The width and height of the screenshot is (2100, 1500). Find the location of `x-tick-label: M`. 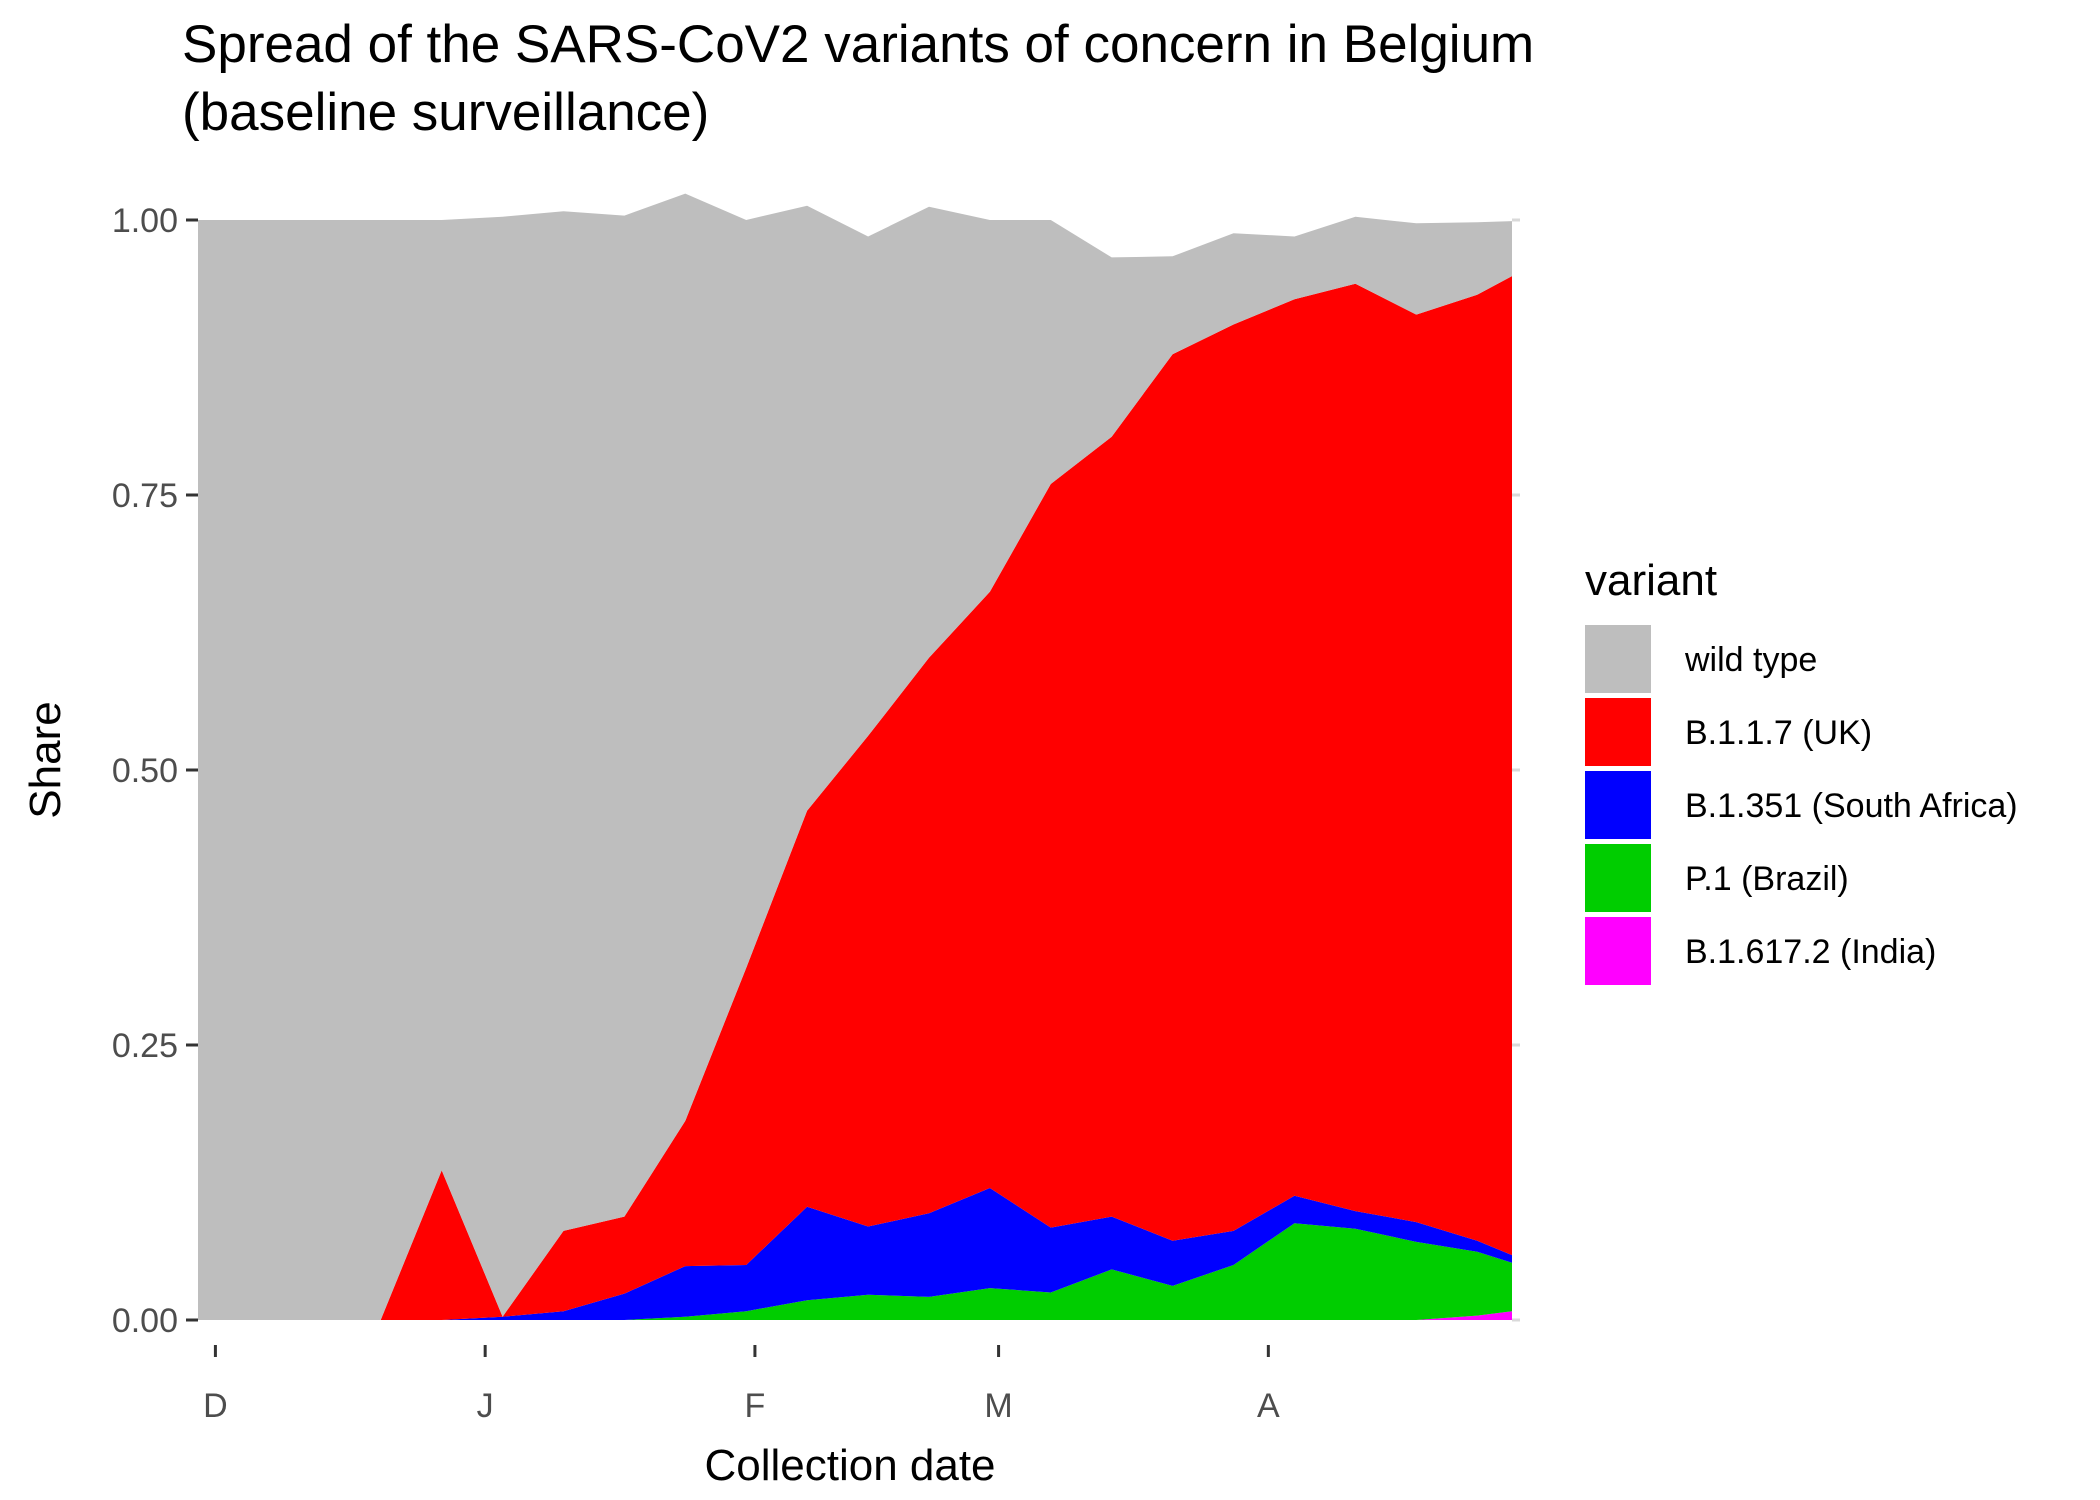

x-tick-label: M is located at coordinates (998, 1406).